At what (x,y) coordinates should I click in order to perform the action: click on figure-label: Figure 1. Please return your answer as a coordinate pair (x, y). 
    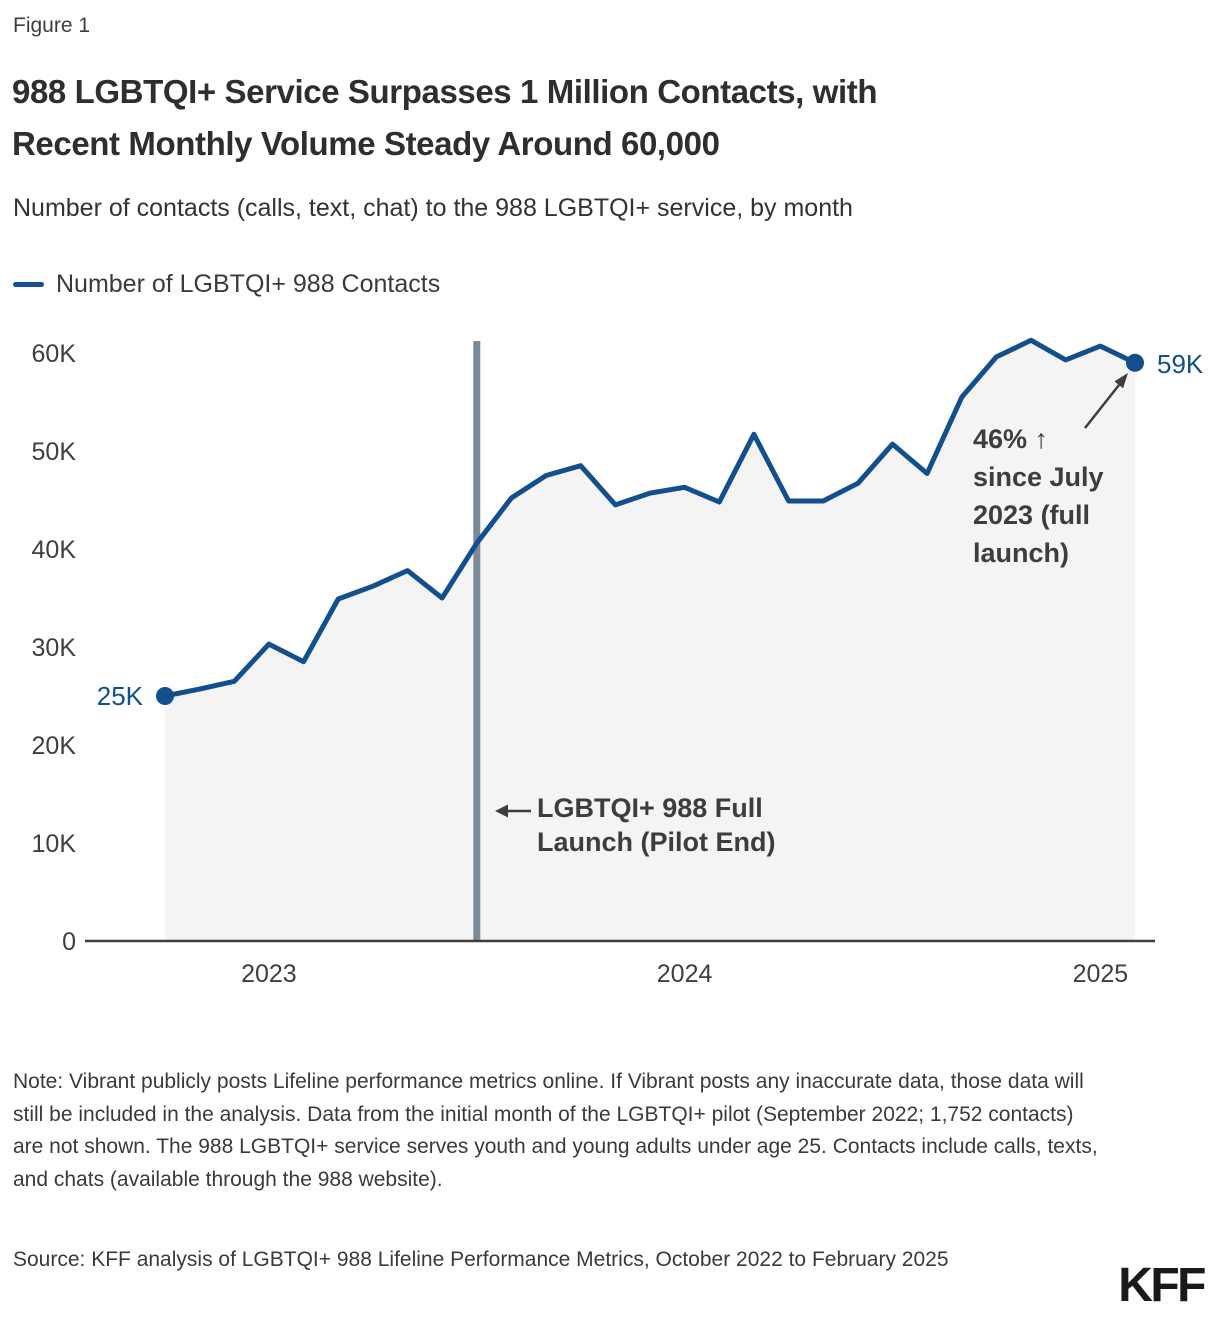
    Looking at the image, I should click on (52, 25).